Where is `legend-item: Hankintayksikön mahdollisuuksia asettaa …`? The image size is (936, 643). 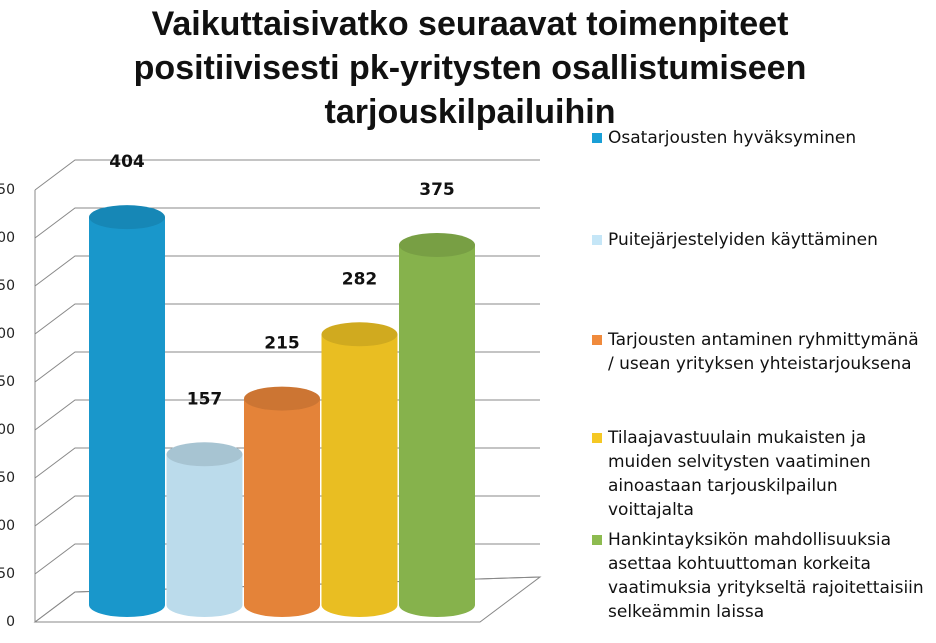 legend-item: Hankintayksikön mahdollisuuksia asettaa … is located at coordinates (759, 576).